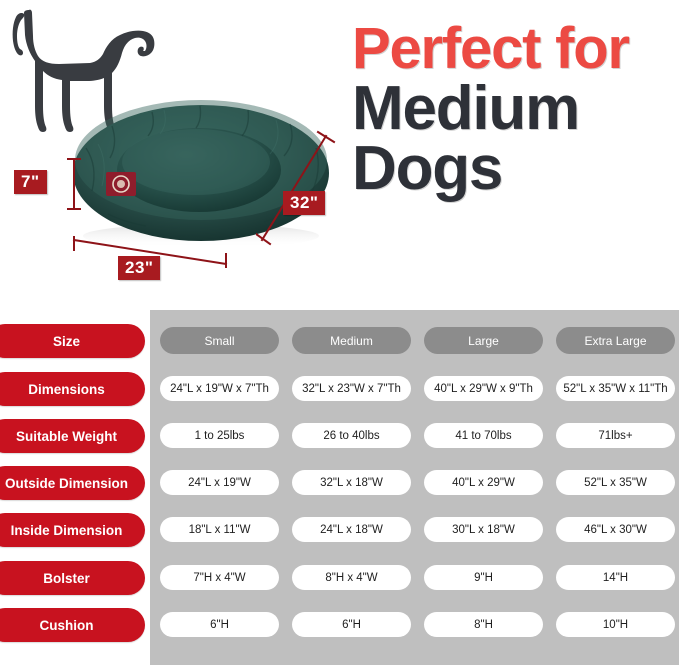 The width and height of the screenshot is (679, 665). Describe the element at coordinates (483, 388) in the screenshot. I see `table-cell: 40"L x 29"W x 9"Th` at that location.